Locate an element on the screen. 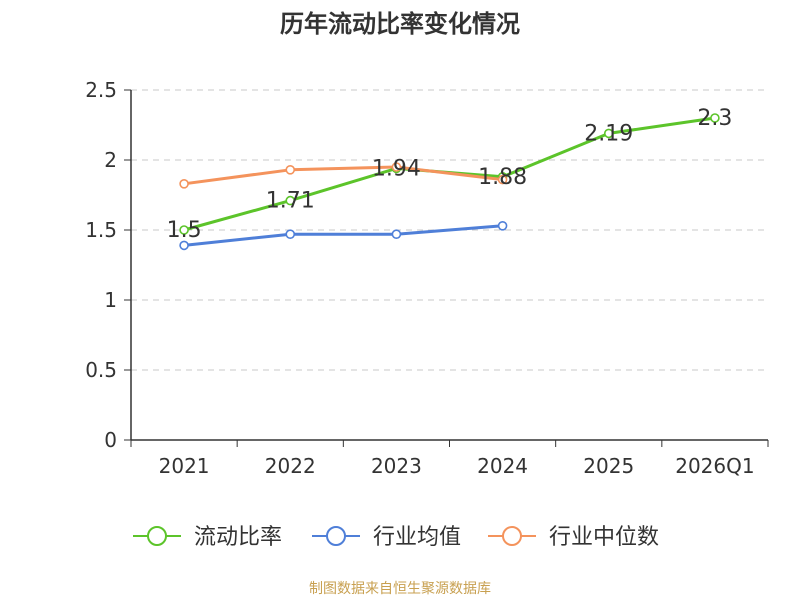 This screenshot has height=600, width=800. data-label: 1.71 is located at coordinates (290, 201).